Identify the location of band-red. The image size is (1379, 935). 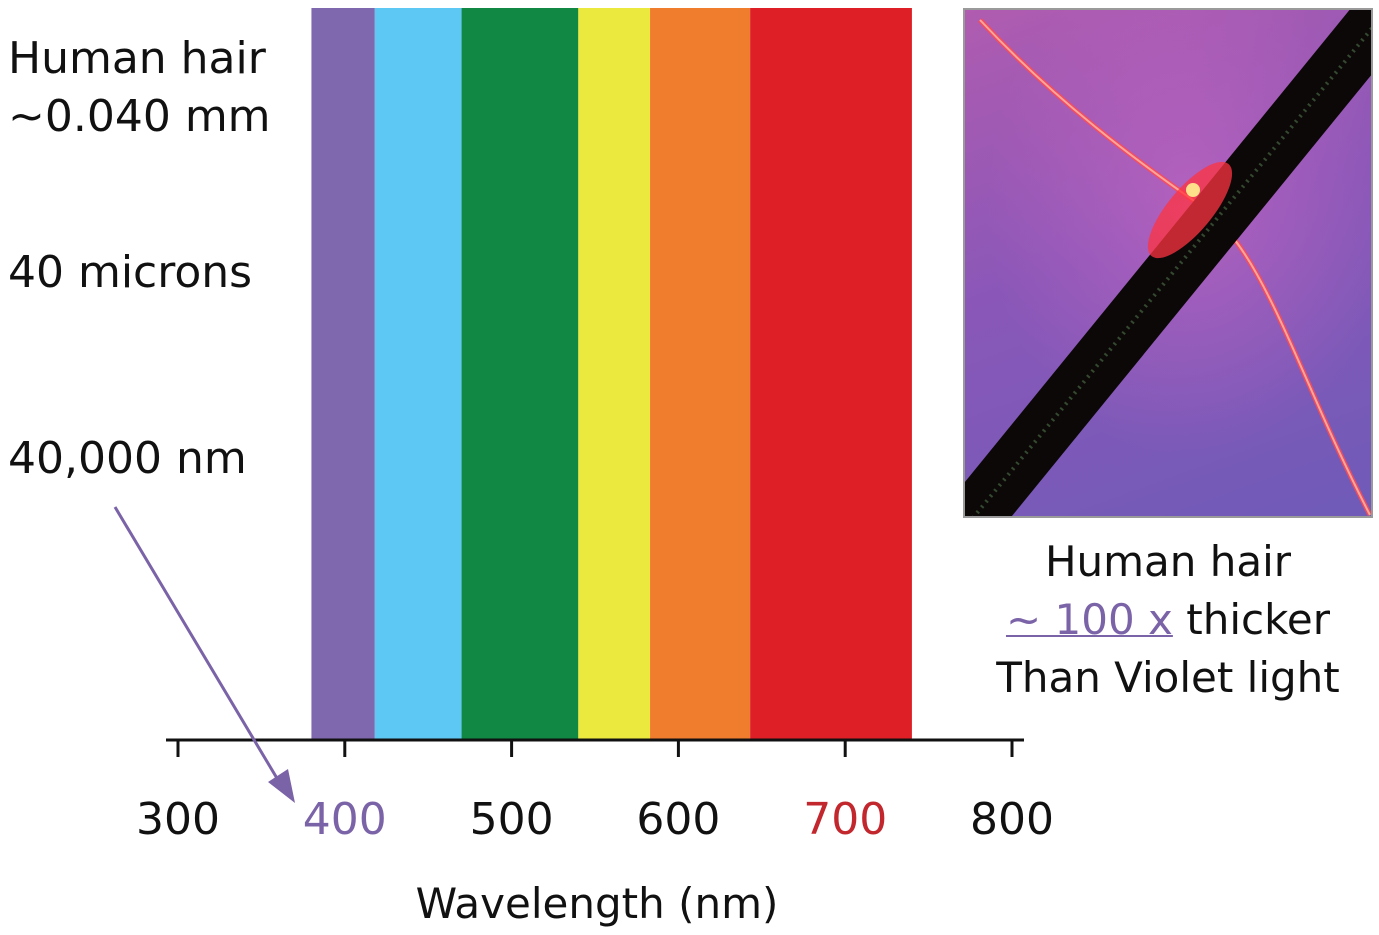
(831, 374).